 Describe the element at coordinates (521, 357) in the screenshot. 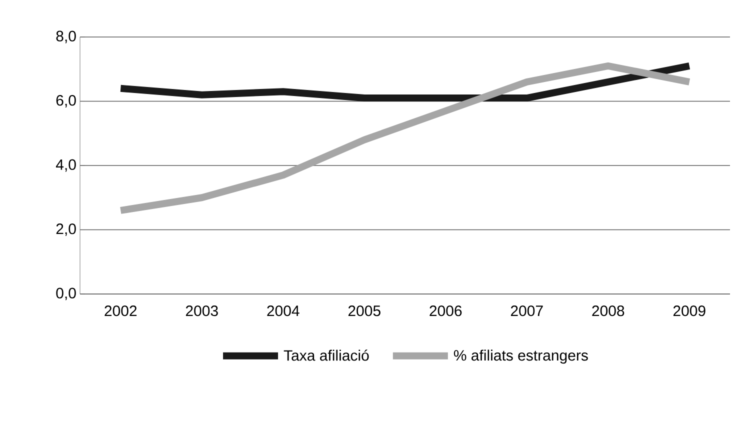

I see `legend-label: % afiliats estrangers` at that location.